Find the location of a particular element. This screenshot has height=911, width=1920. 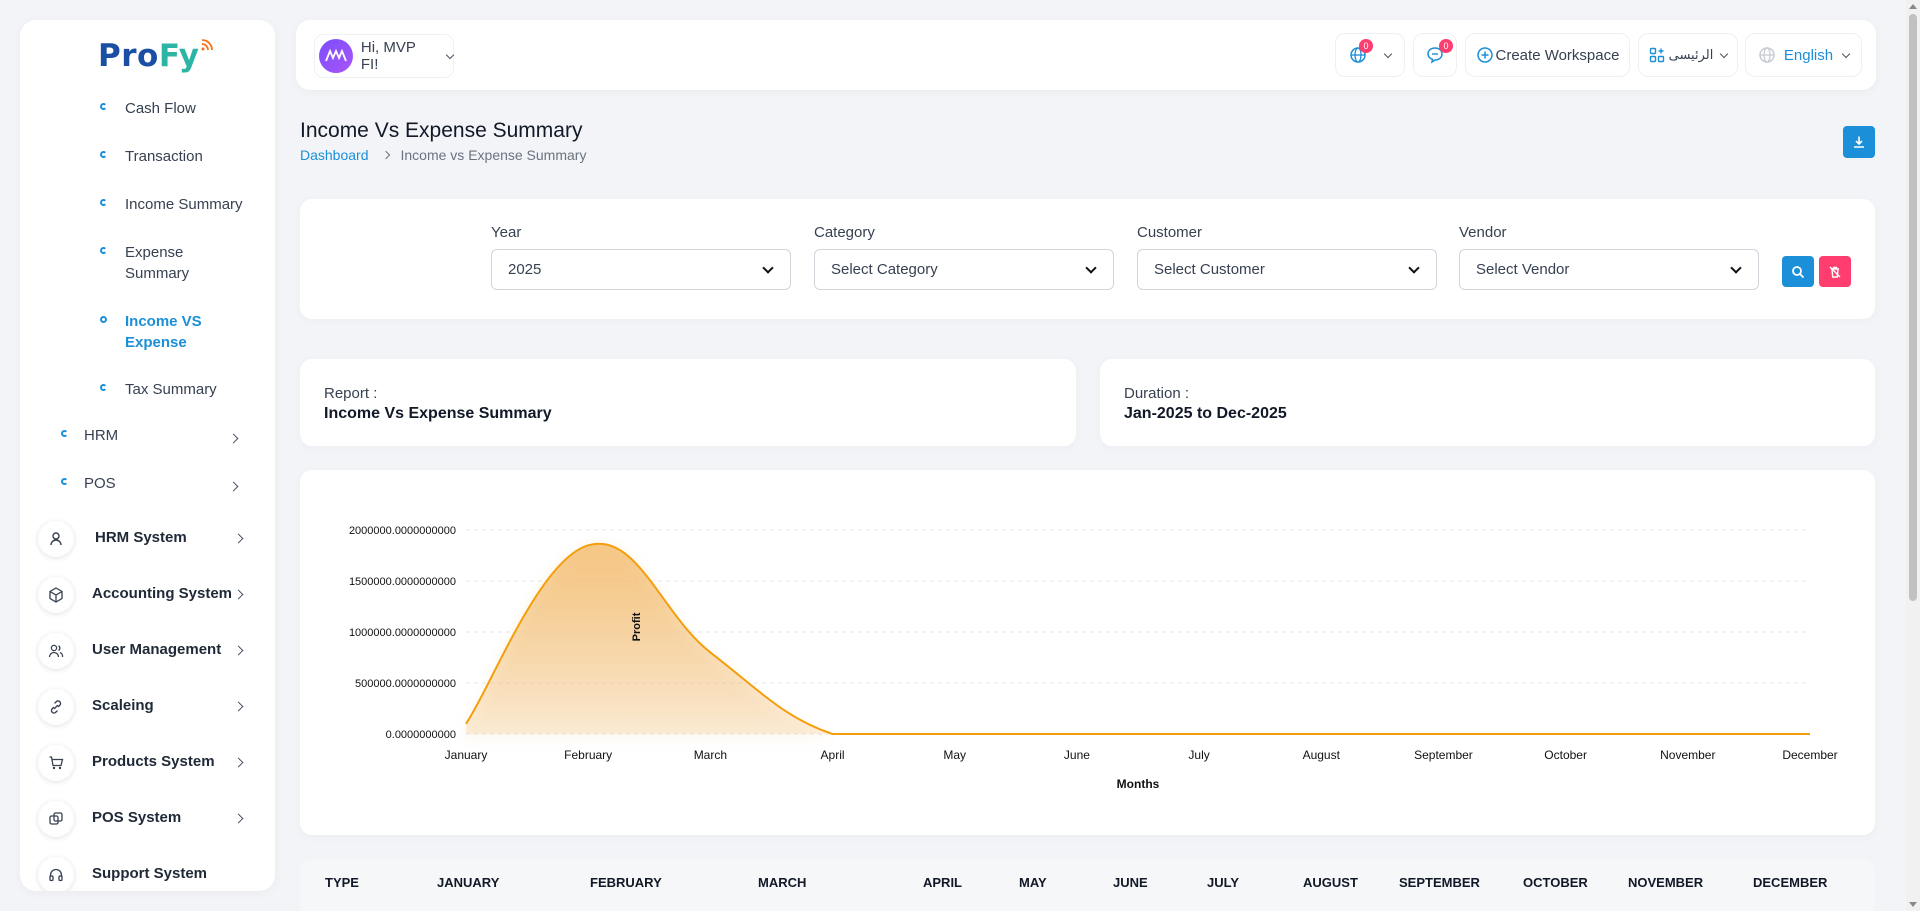

scroll-down-arrow is located at coordinates (1913, 904).